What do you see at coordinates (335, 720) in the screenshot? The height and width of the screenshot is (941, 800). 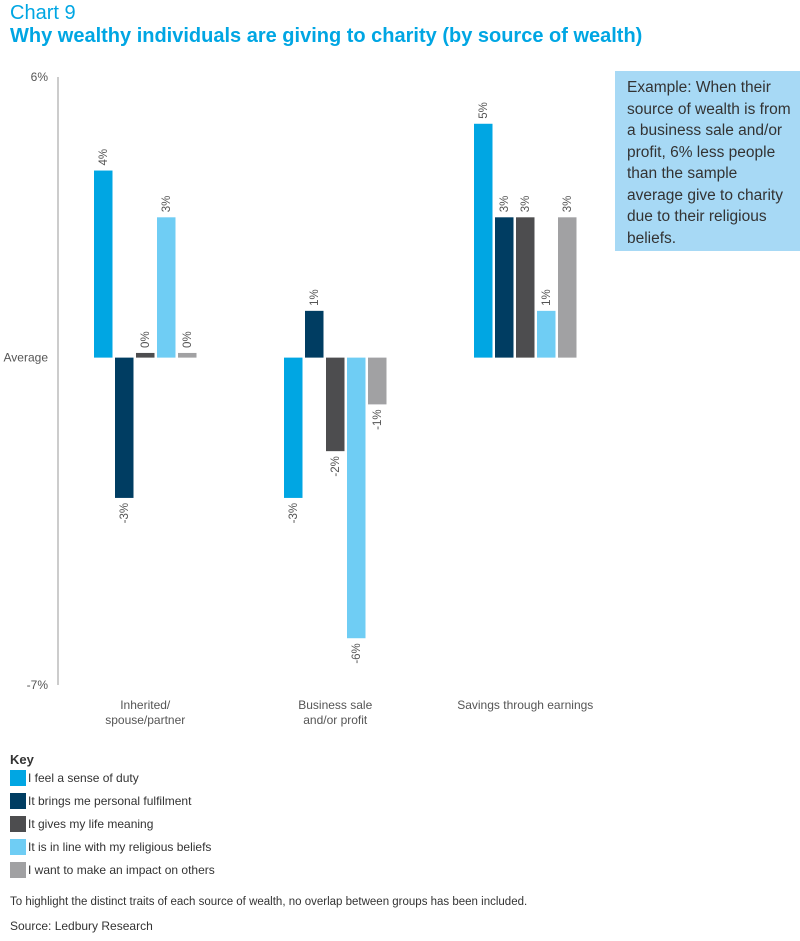 I see `category-label: and/or profit` at bounding box center [335, 720].